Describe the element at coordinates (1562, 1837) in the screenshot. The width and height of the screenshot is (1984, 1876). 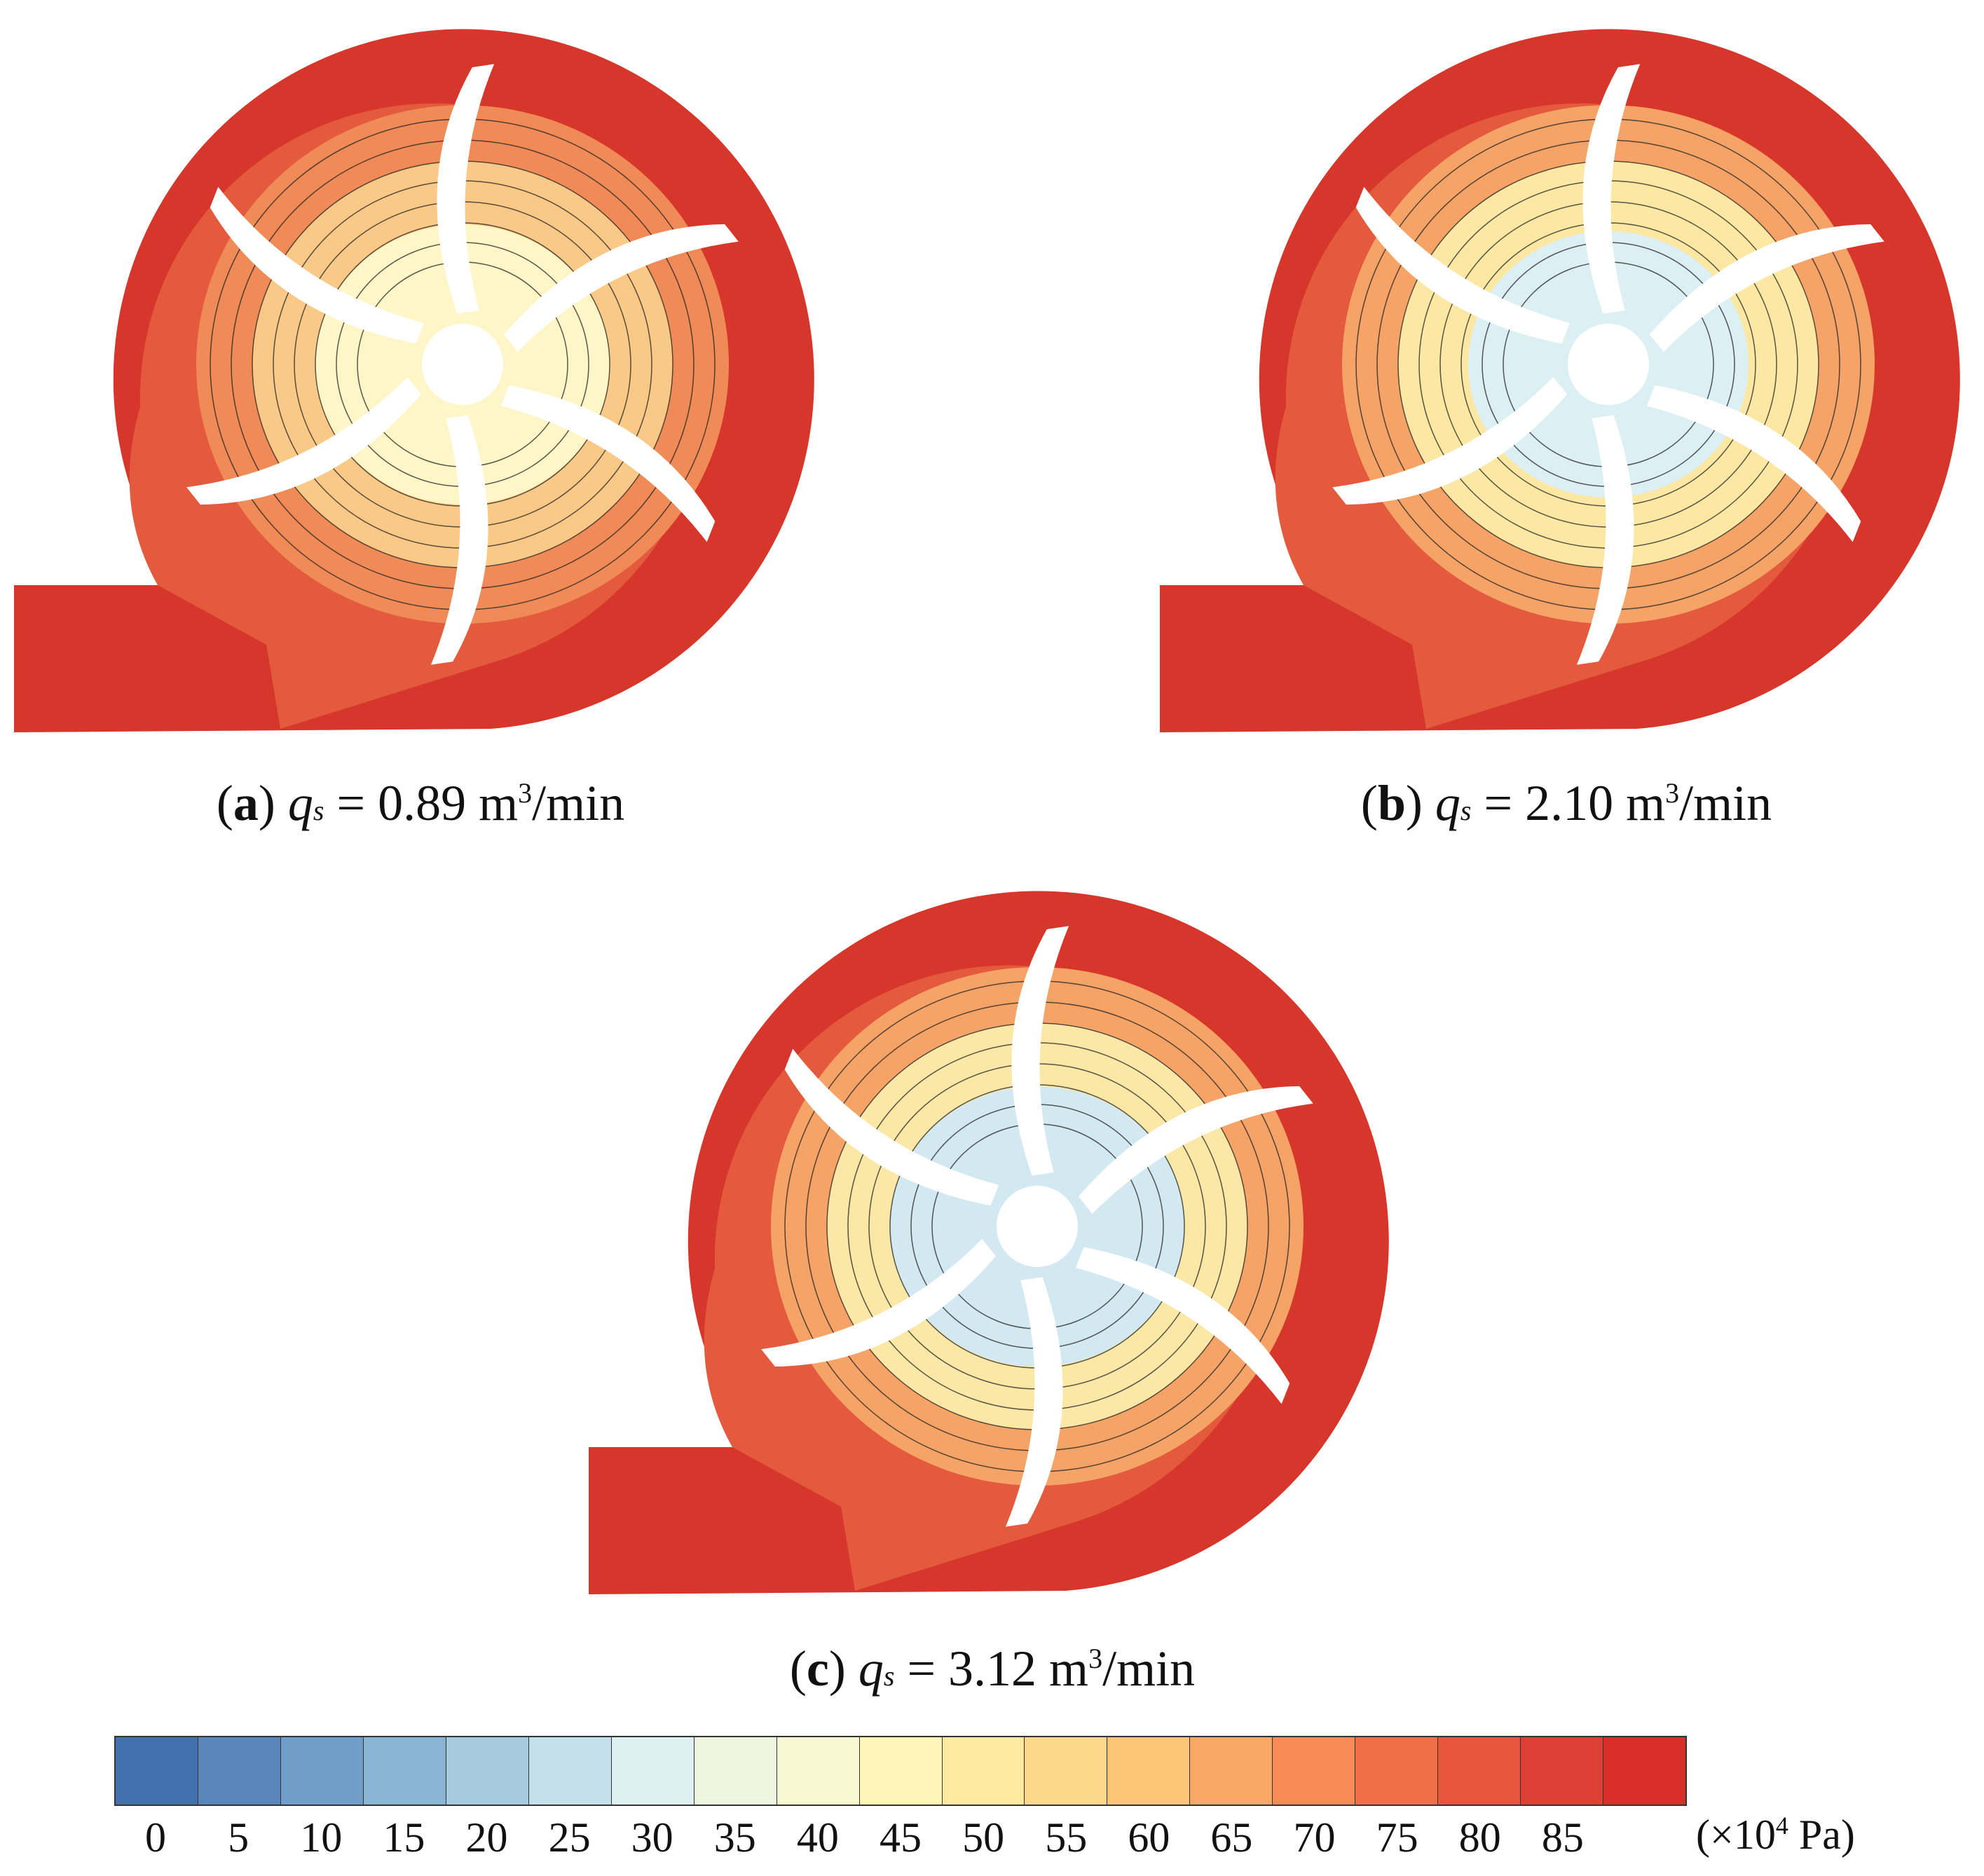
I see `colorbar-tick-label: 85` at that location.